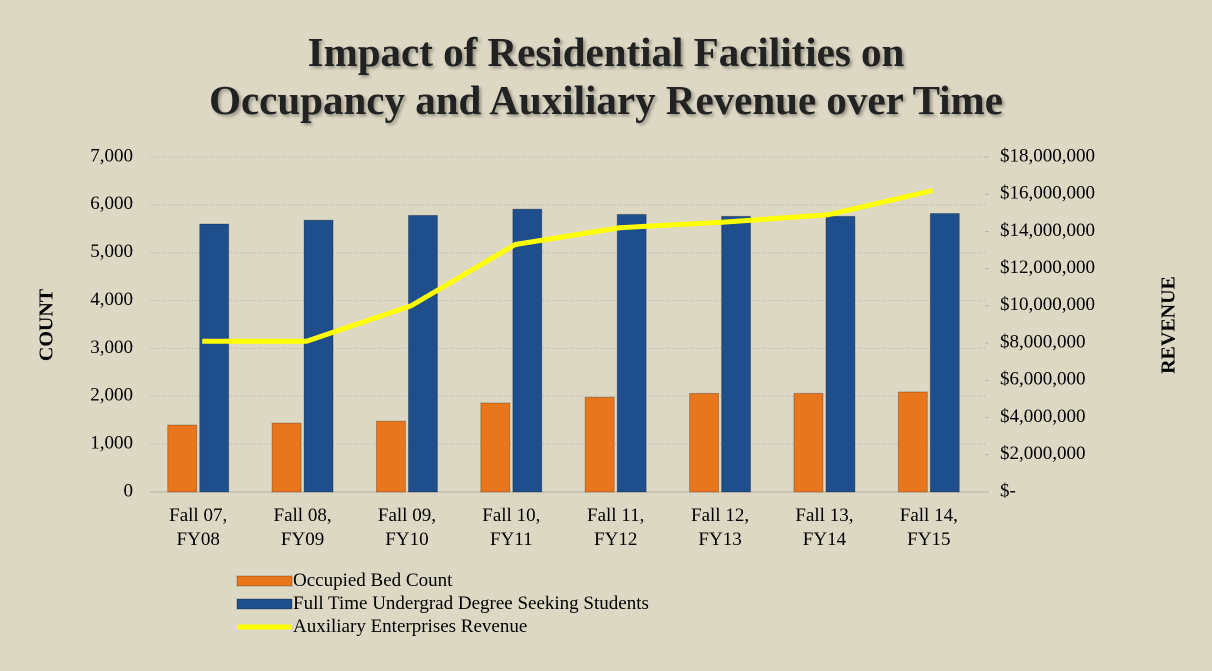 This screenshot has width=1212, height=671. Describe the element at coordinates (568, 266) in the screenshot. I see `line` at that location.